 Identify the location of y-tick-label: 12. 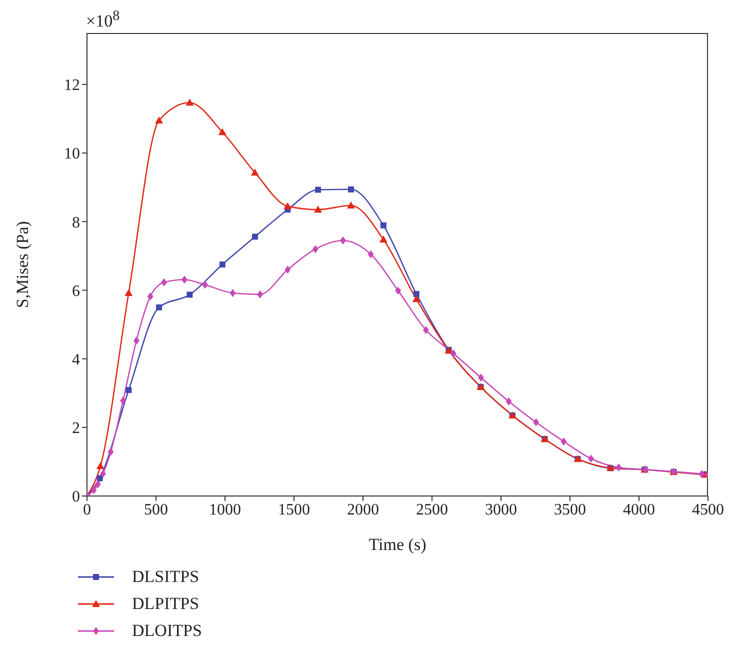
(72, 85).